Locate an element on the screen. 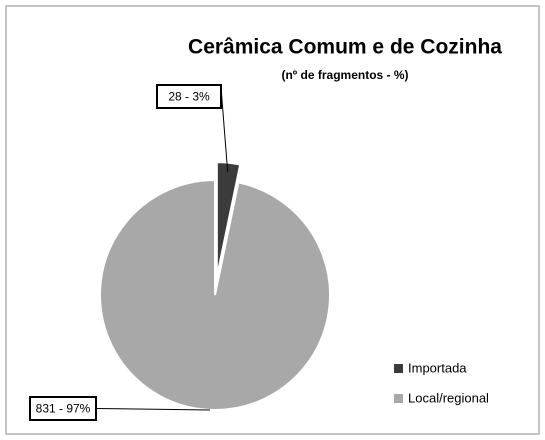 Image resolution: width=545 pixels, height=440 pixels. data-label: 28 - 3% is located at coordinates (189, 97).